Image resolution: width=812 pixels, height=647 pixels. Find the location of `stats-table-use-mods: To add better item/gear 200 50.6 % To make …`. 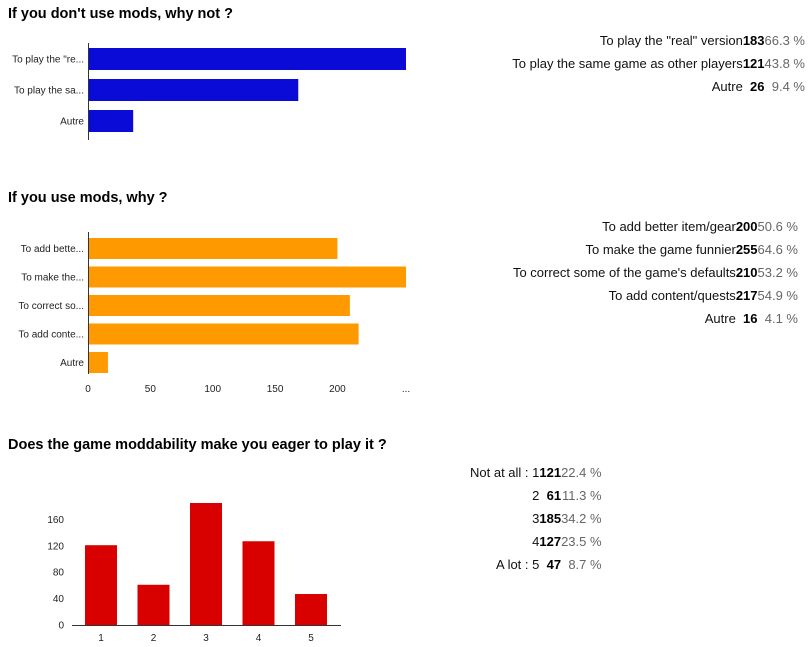

stats-table-use-mods: To add better item/gear 200 50.6 % To make … is located at coordinates (655, 272).